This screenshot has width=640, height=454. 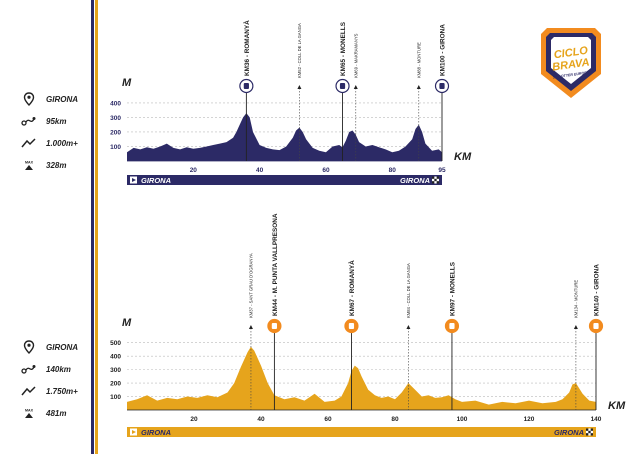 I want to click on feed-zone-label: KM100 - GIRONA, so click(x=443, y=50).